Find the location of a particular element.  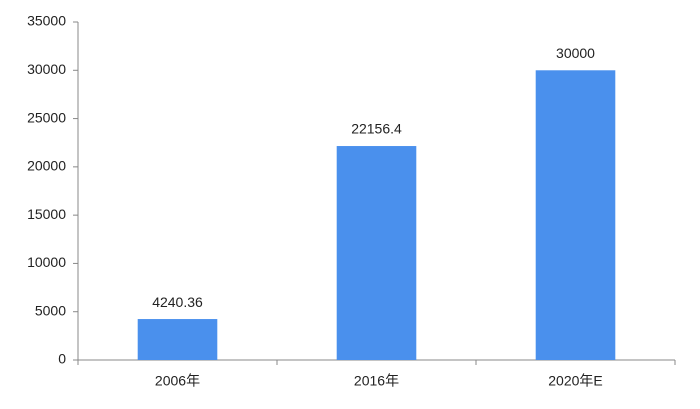

y-tick-label: 25000 is located at coordinates (46, 117).